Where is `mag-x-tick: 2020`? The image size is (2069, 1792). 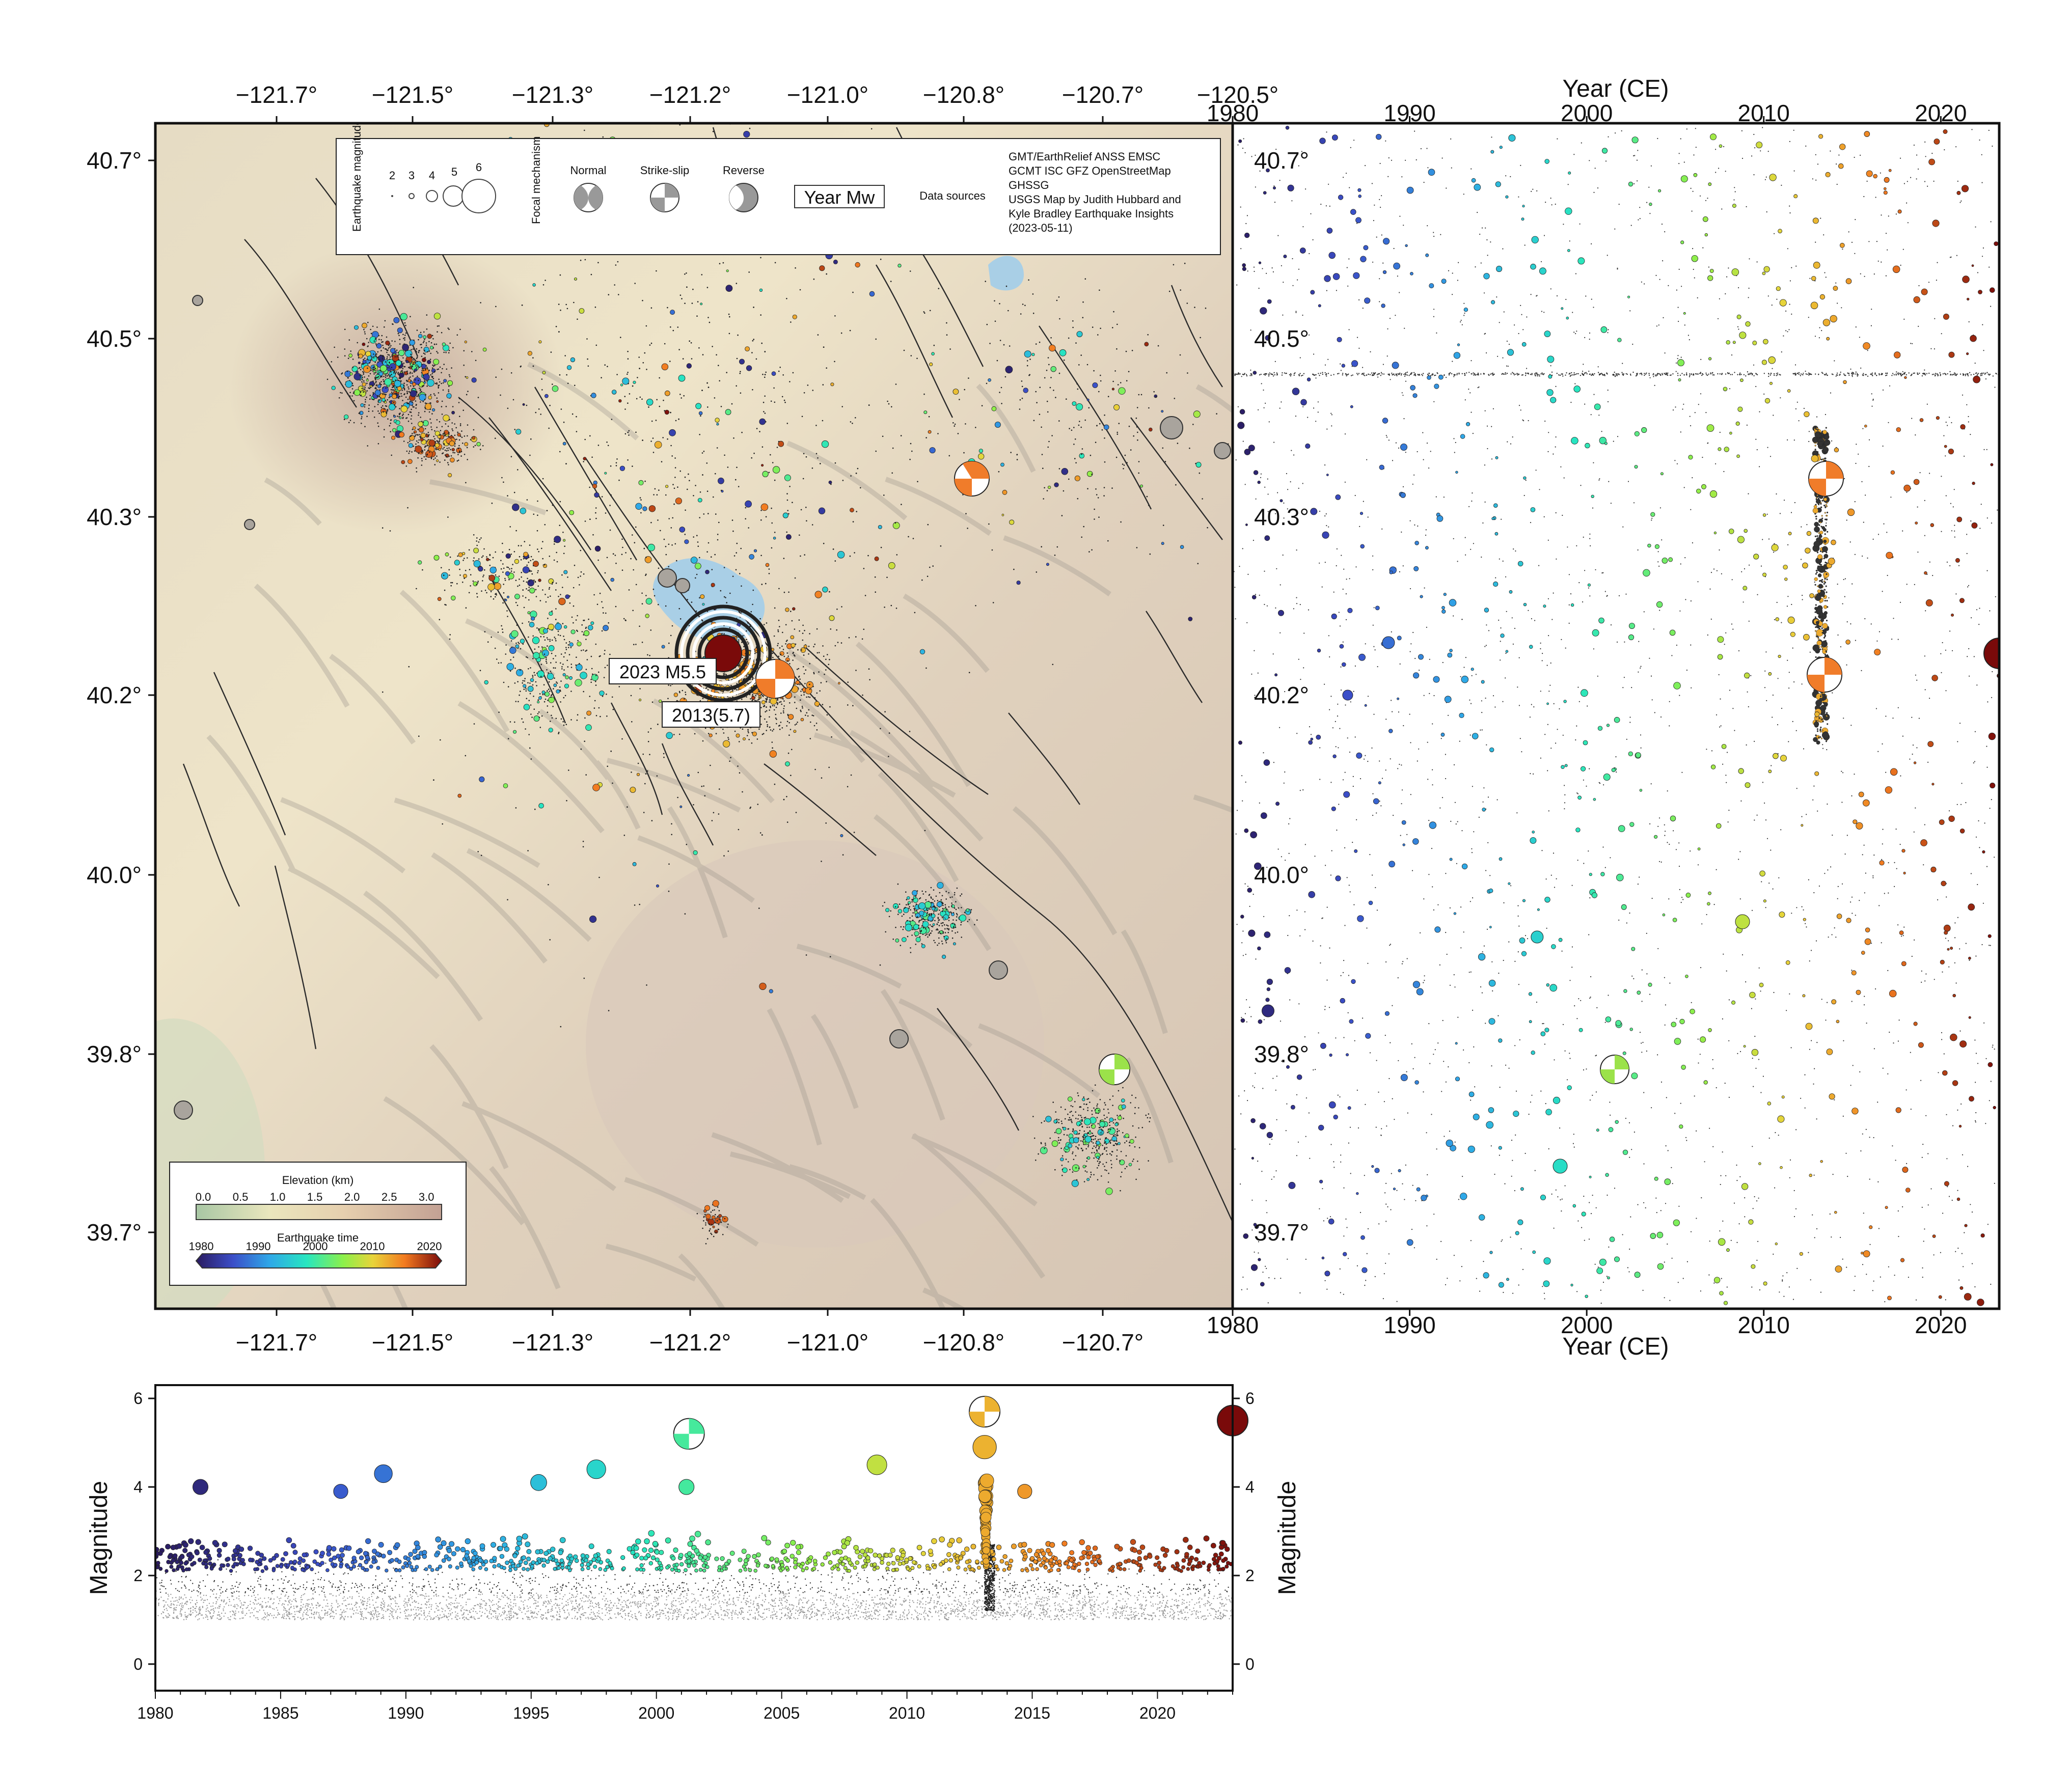 mag-x-tick: 2020 is located at coordinates (1157, 1713).